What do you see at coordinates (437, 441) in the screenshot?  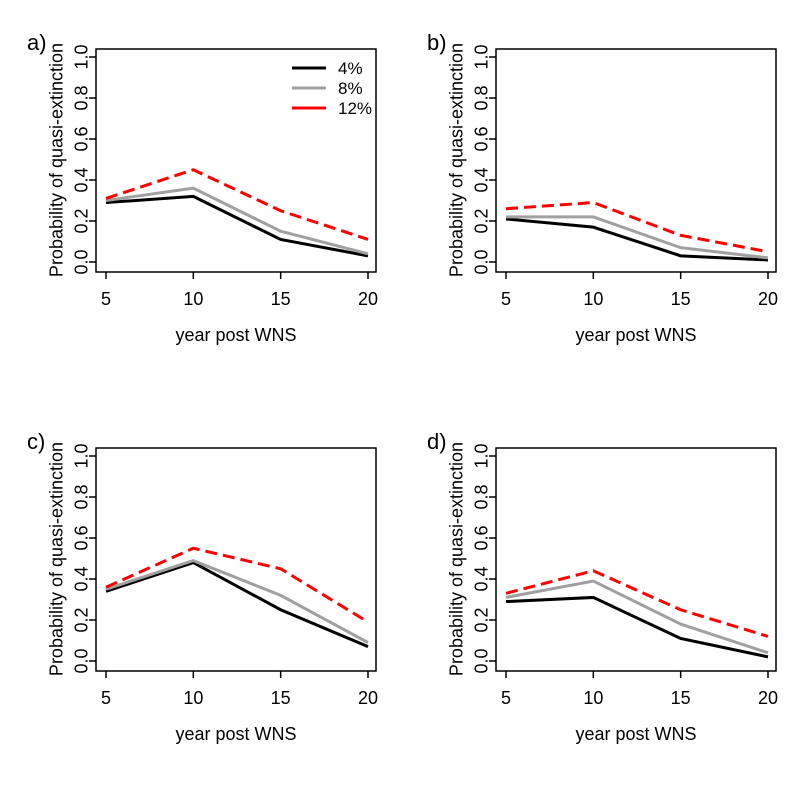 I see `panel-label: d)` at bounding box center [437, 441].